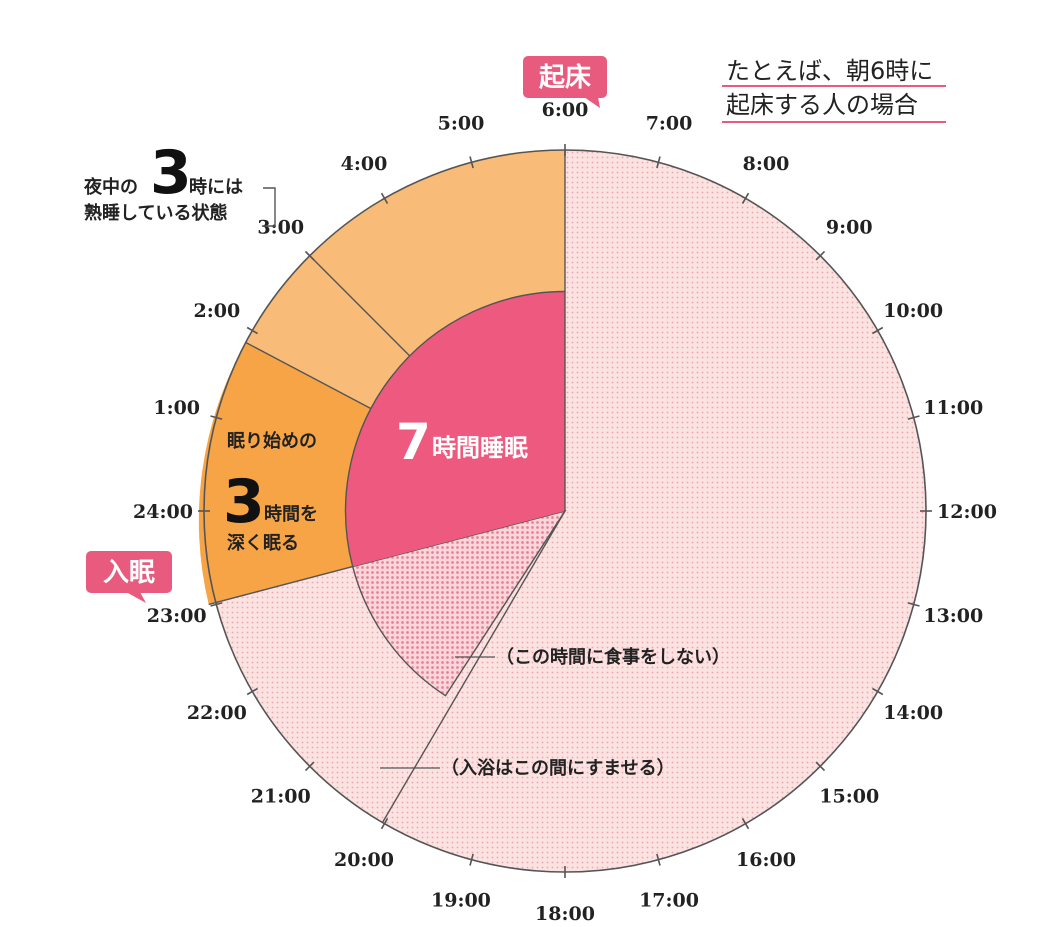 This screenshot has width=1040, height=927. I want to click on hour-label: 16:00, so click(766, 860).